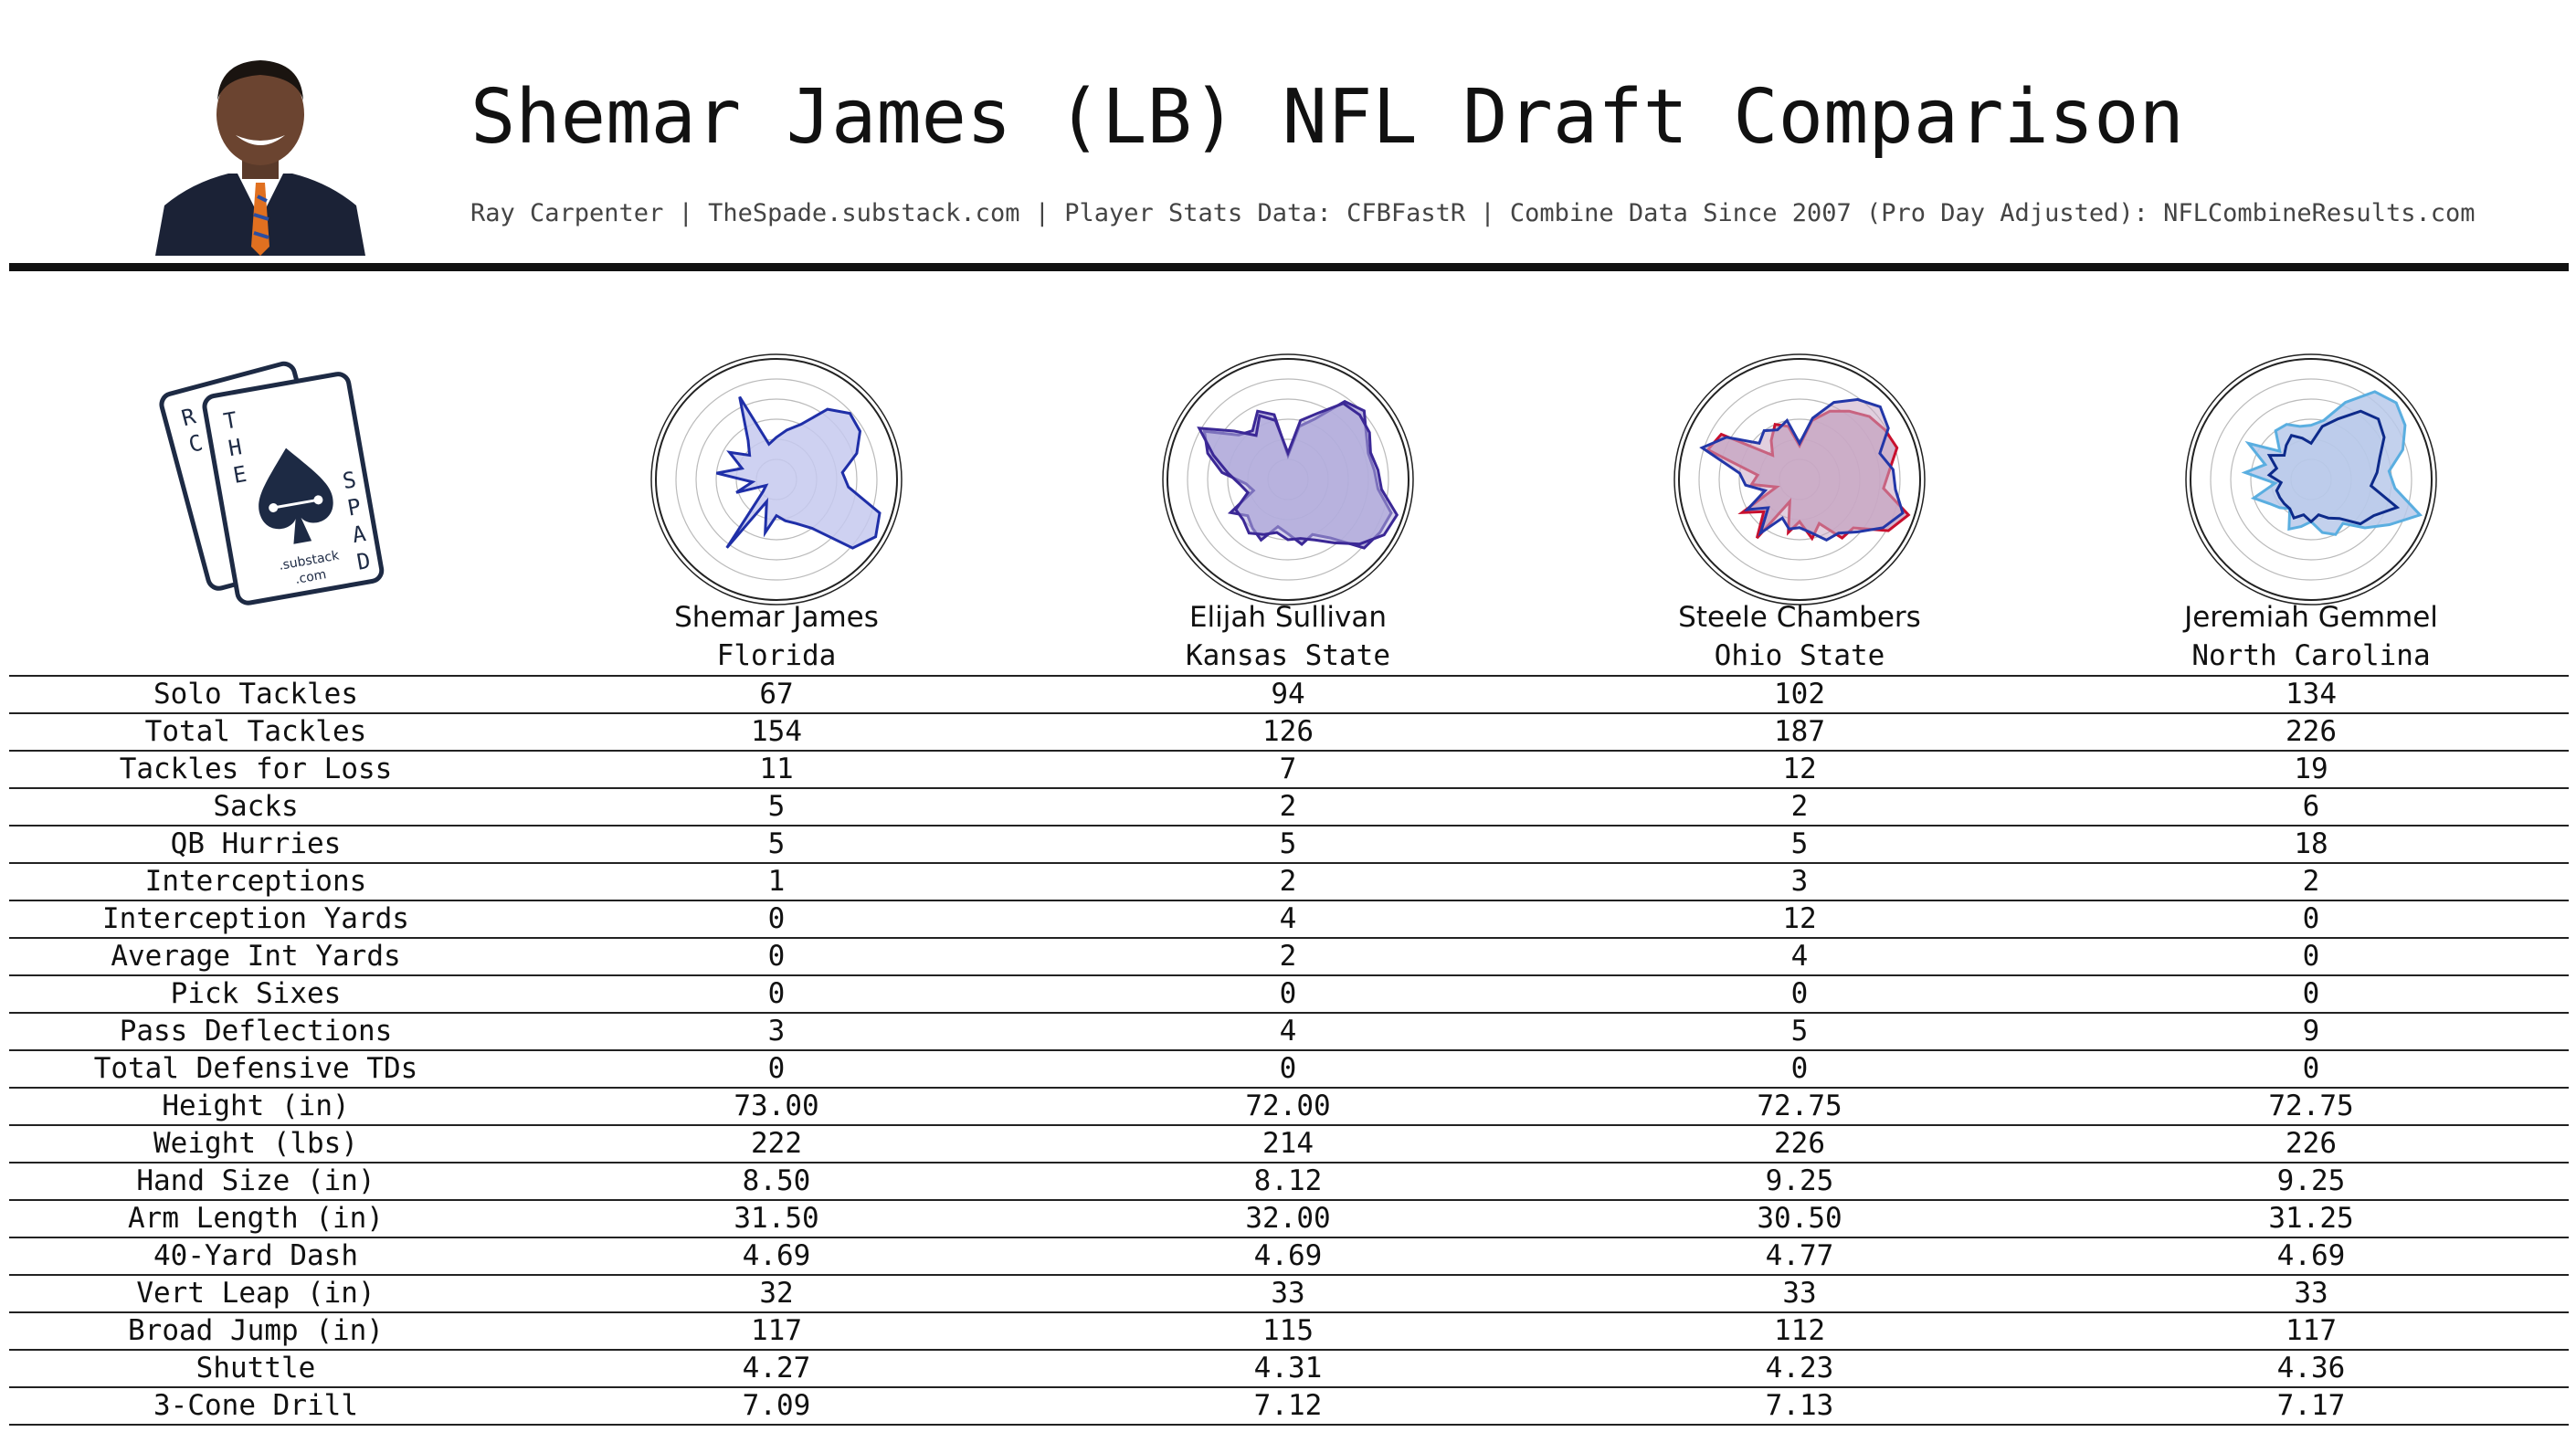 The image size is (2576, 1432). I want to click on player-school: Kansas State, so click(1288, 655).